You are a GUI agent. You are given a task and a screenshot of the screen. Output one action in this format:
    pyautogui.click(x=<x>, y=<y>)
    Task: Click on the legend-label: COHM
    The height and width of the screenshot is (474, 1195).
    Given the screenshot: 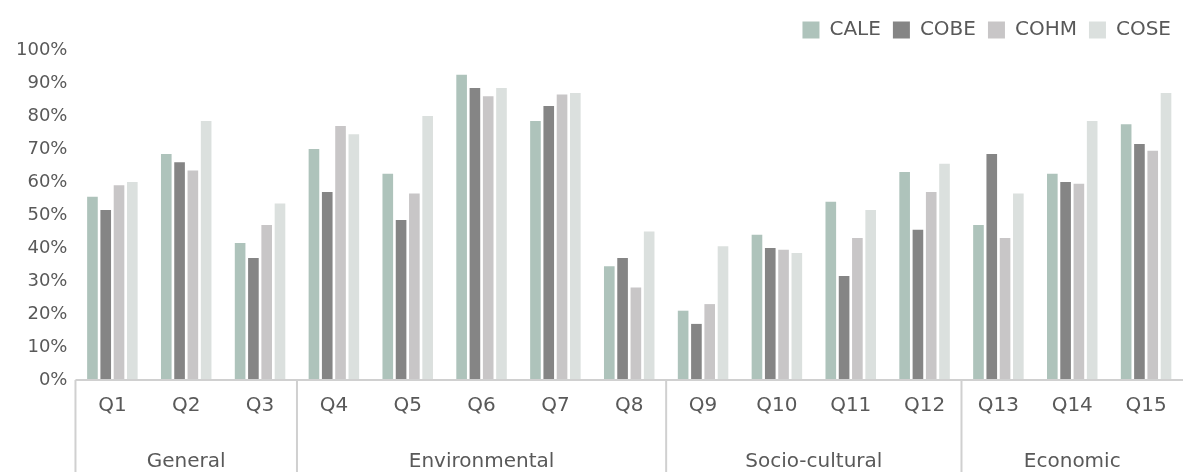 What is the action you would take?
    pyautogui.click(x=1045, y=28)
    